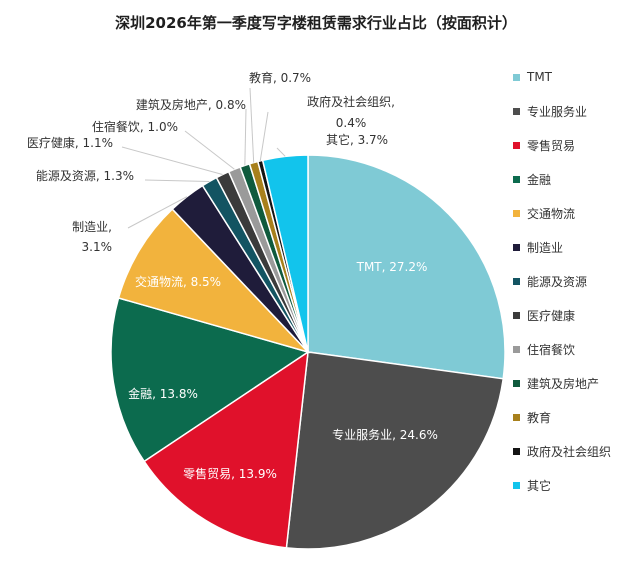 Image resolution: width=632 pixels, height=563 pixels. What do you see at coordinates (539, 417) in the screenshot?
I see `legend-label: 教育` at bounding box center [539, 417].